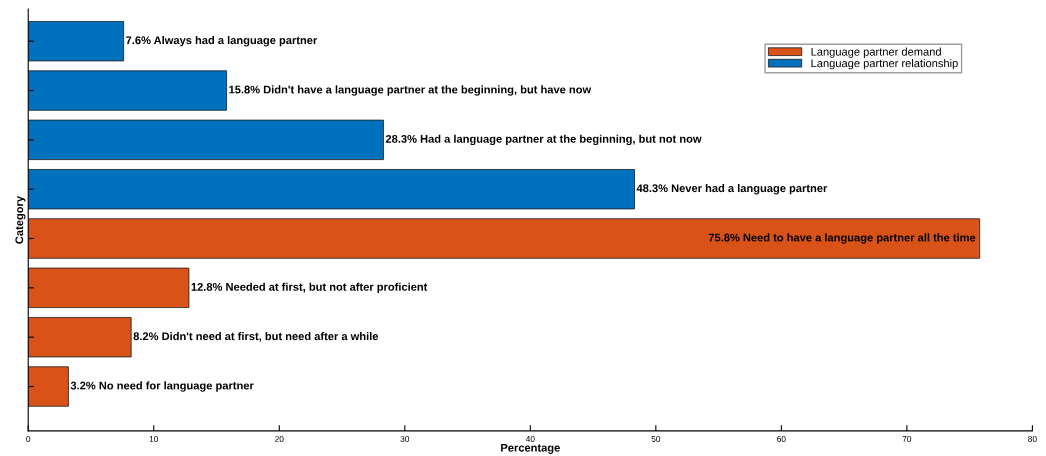 Image resolution: width=1046 pixels, height=456 pixels. Describe the element at coordinates (309, 288) in the screenshot. I see `data-label: 12.8% Needed at first, but not after proficient` at that location.